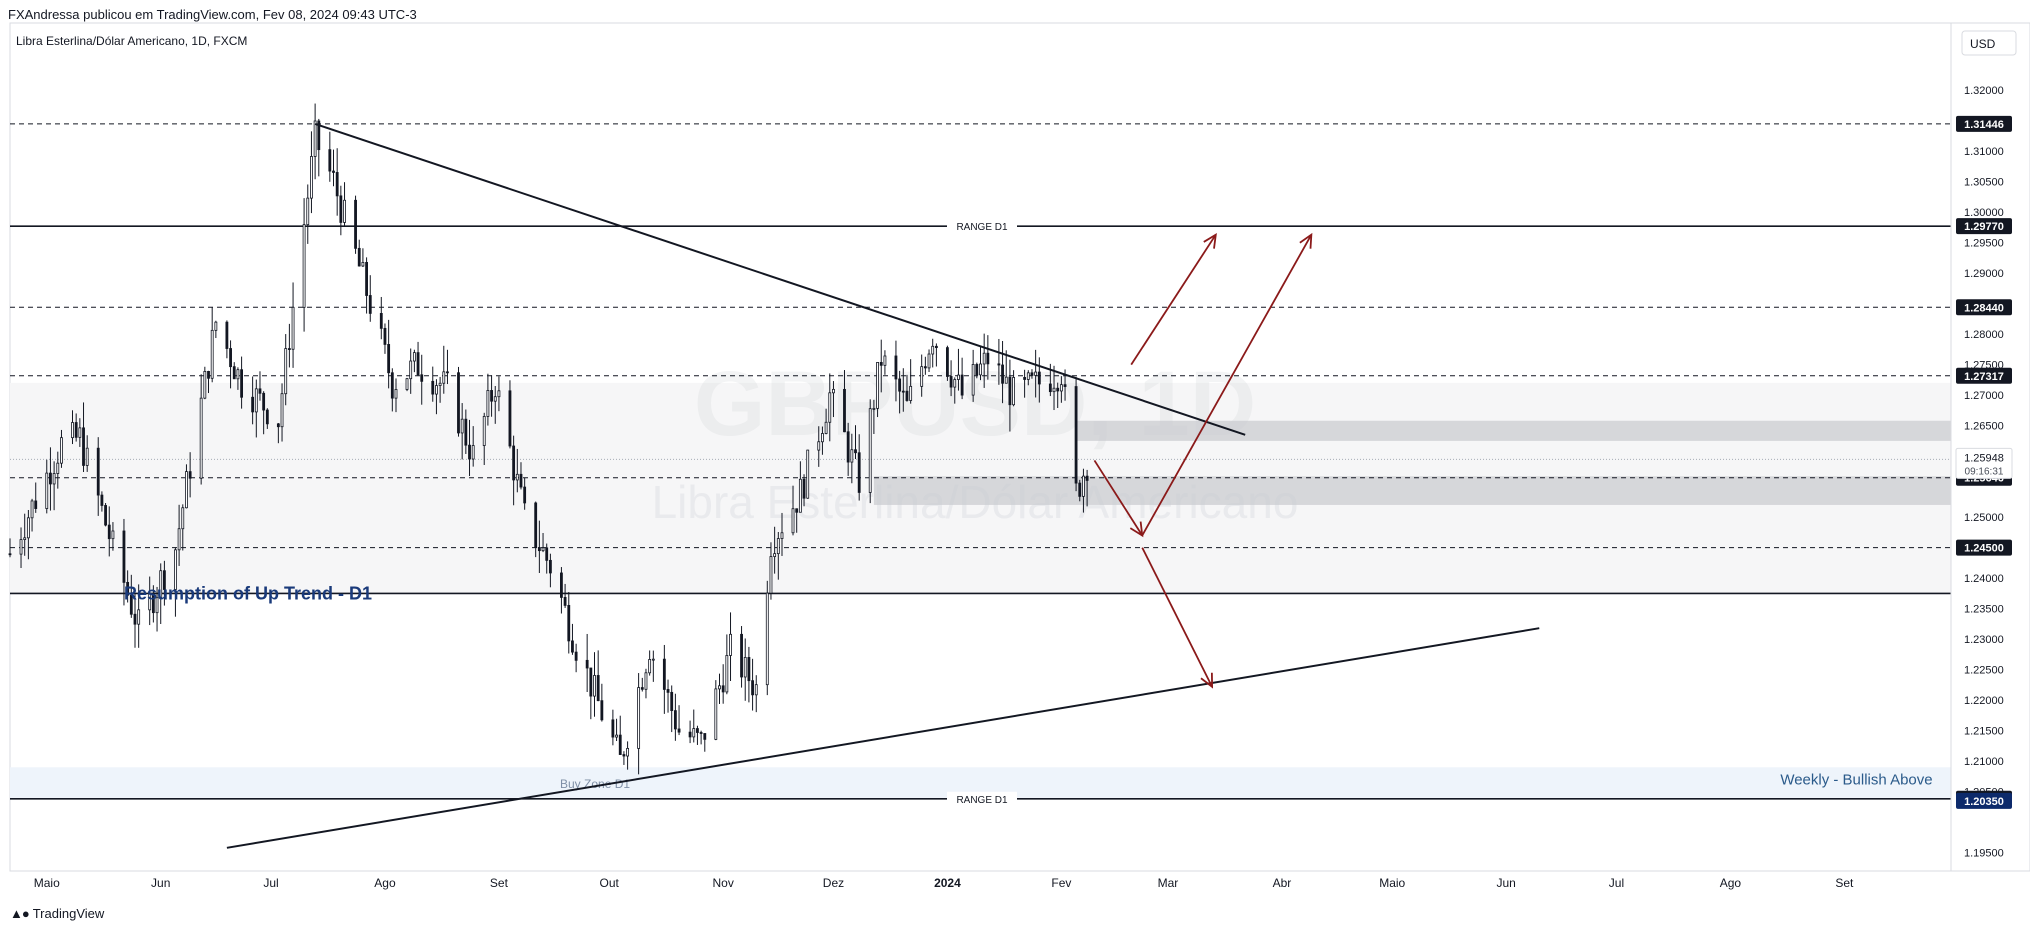 Image resolution: width=2030 pixels, height=931 pixels. Describe the element at coordinates (722, 883) in the screenshot. I see `x-tick-label: Nov` at that location.